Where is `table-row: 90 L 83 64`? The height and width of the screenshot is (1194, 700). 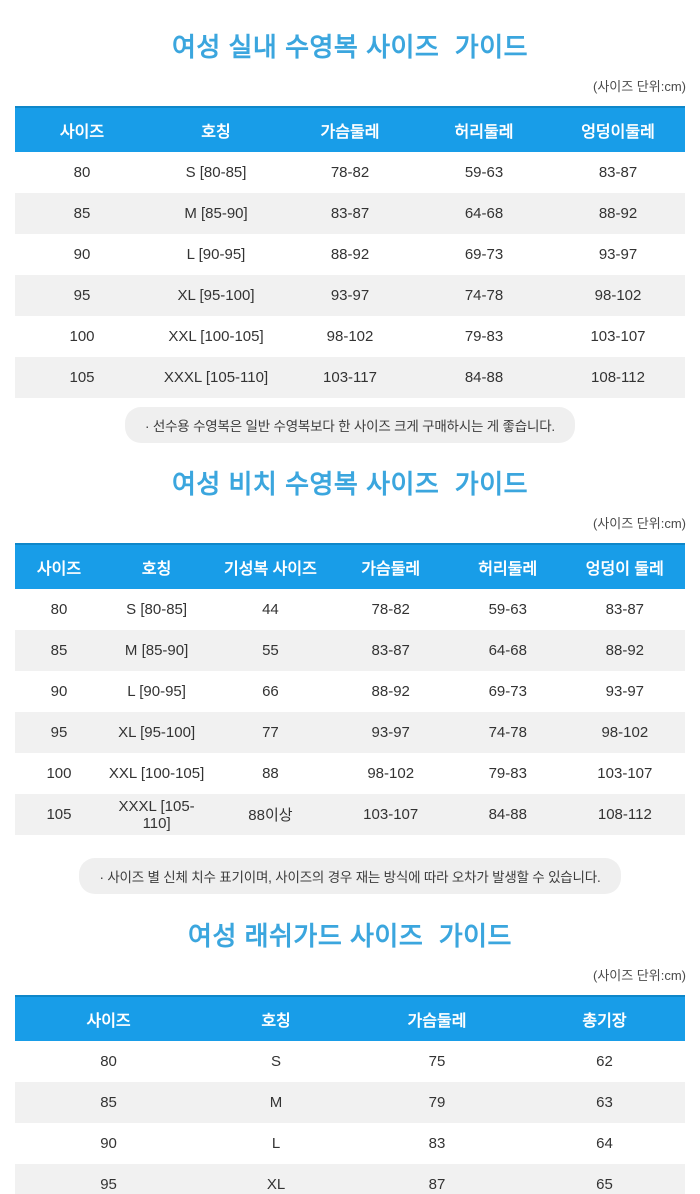 table-row: 90 L 83 64 is located at coordinates (350, 1143).